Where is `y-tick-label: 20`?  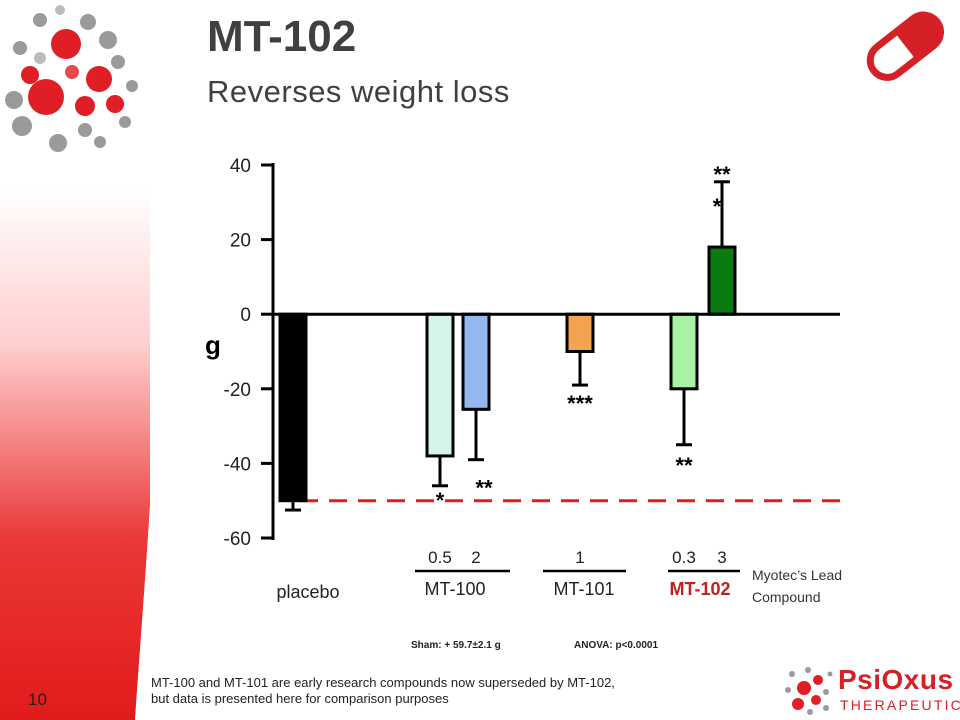 y-tick-label: 20 is located at coordinates (240, 241).